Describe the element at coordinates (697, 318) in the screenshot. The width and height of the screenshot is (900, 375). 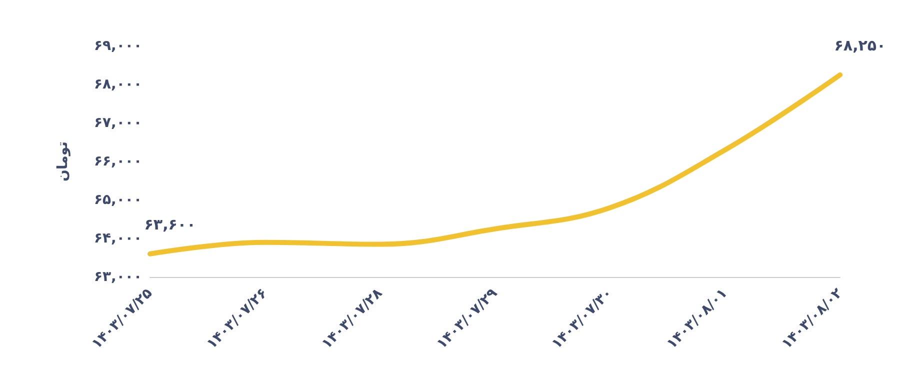
I see `x-tick-label: ۱۴۰۳/۰۸/۰۱` at that location.